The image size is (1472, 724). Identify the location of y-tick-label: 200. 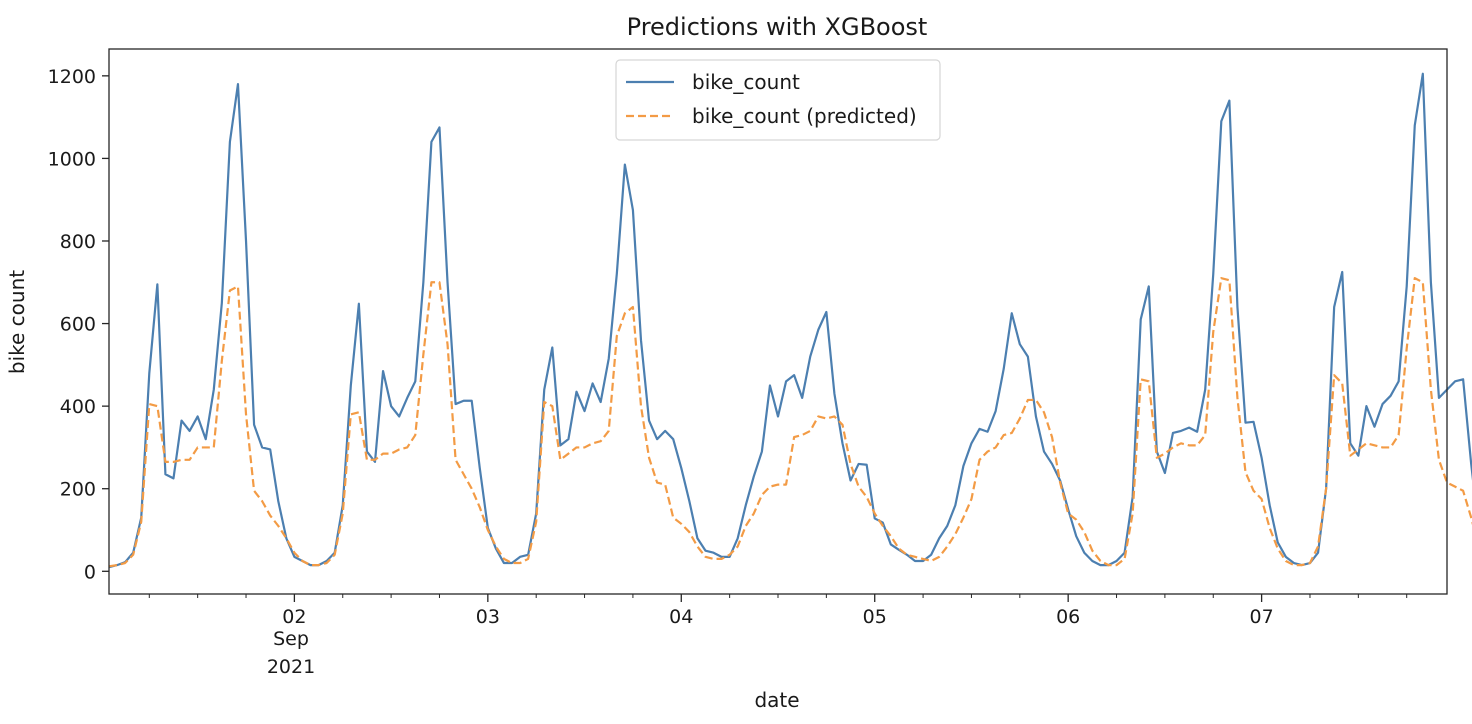
(78, 490).